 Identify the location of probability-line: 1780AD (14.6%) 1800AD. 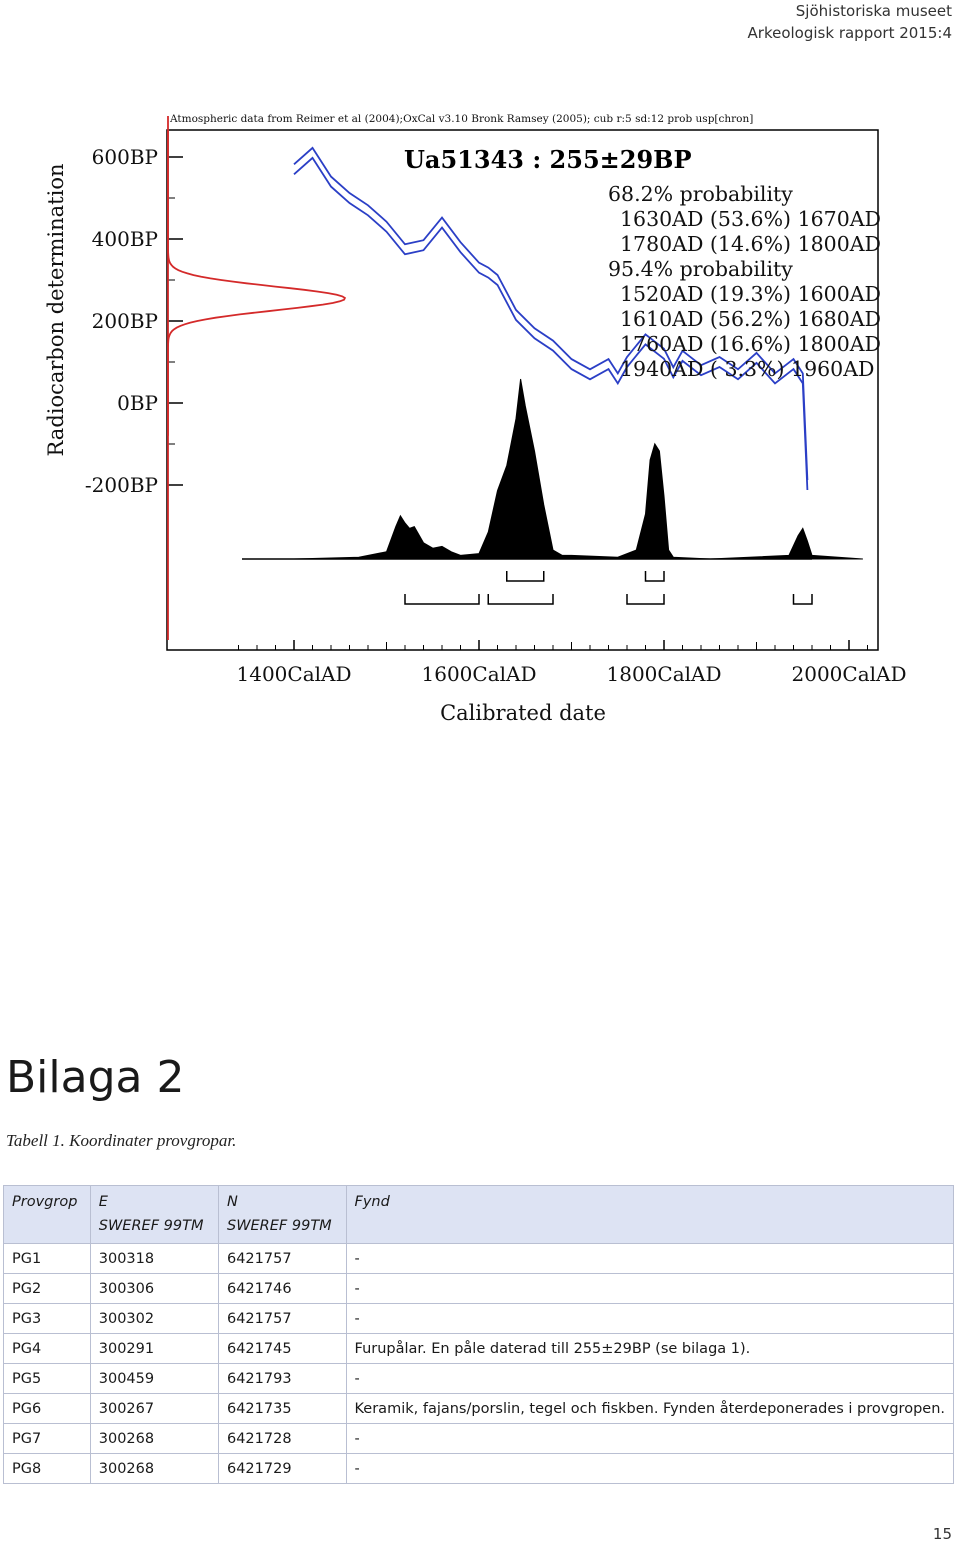
(750, 244).